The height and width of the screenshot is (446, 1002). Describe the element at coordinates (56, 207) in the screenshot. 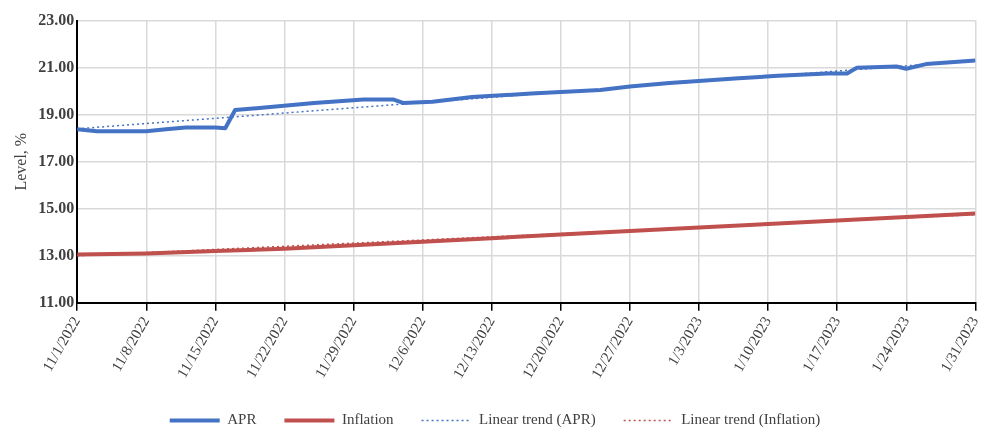

I see `y-tick-label: 15.00` at that location.